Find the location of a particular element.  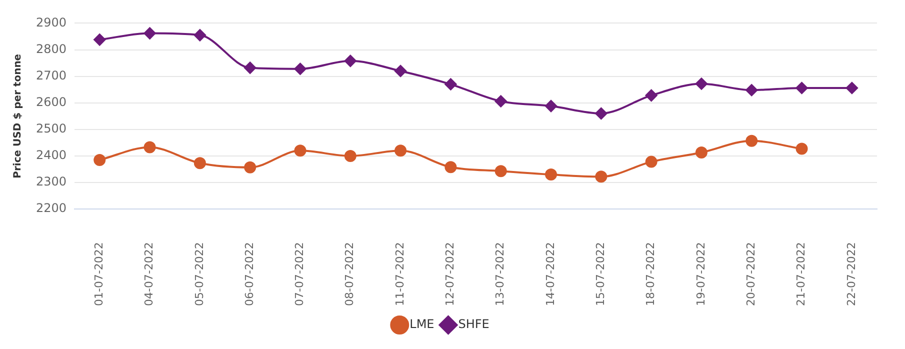

legend-label: LME is located at coordinates (422, 324).